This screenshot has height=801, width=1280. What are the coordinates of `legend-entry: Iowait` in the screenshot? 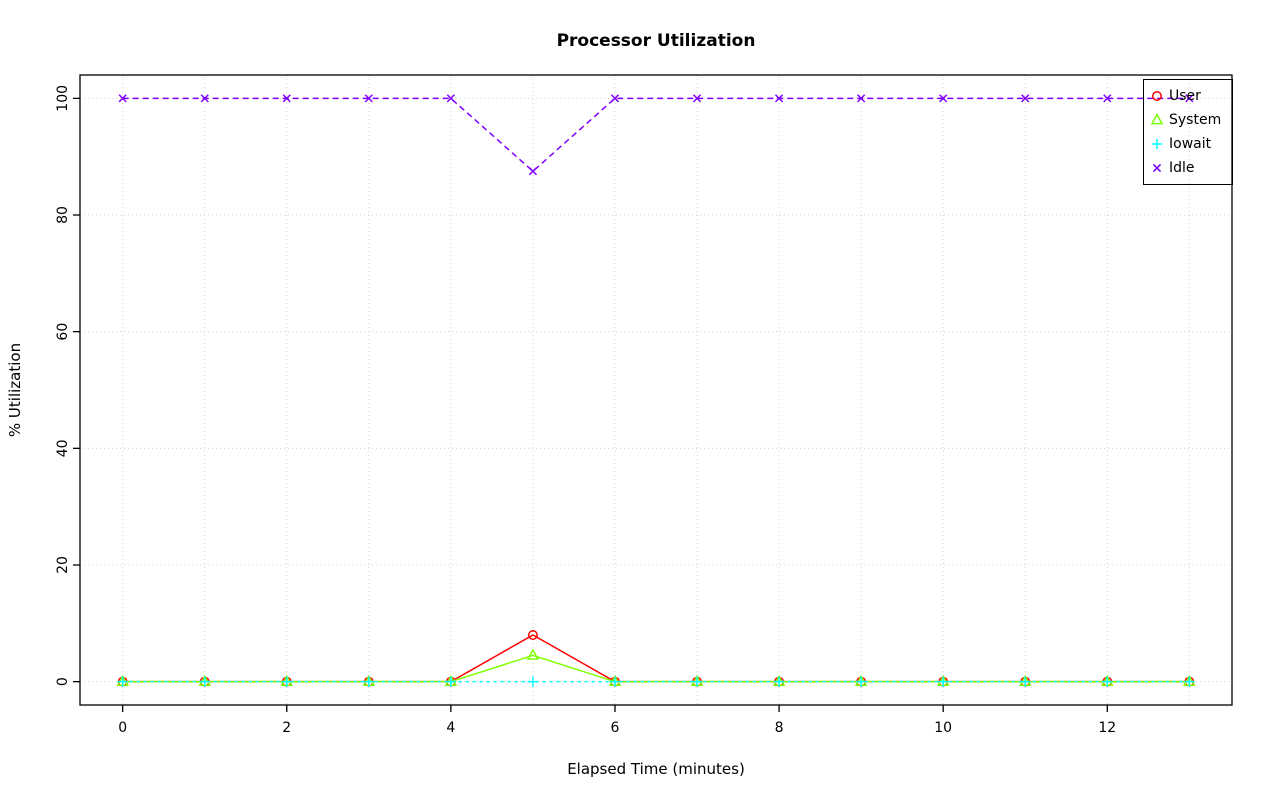 It's located at (1190, 144).